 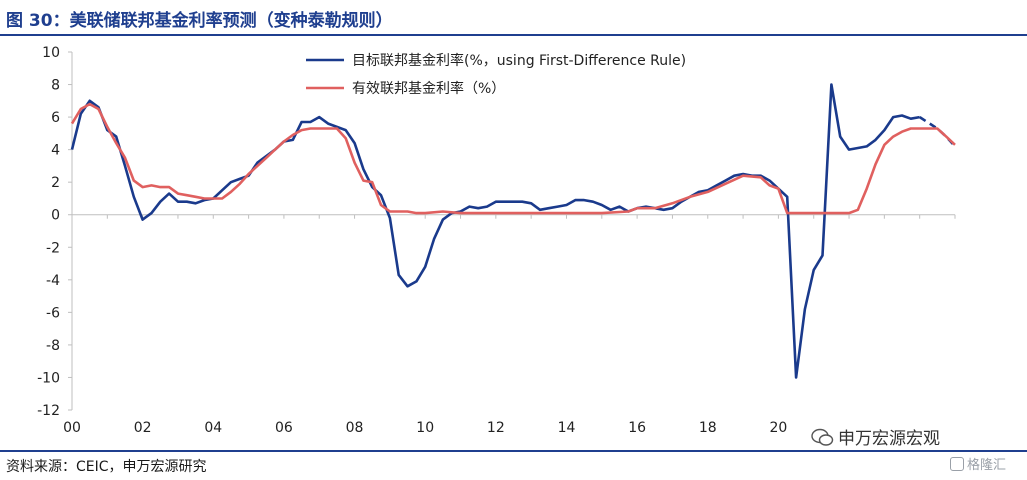 I want to click on forecast-series-line, so click(x=937, y=132).